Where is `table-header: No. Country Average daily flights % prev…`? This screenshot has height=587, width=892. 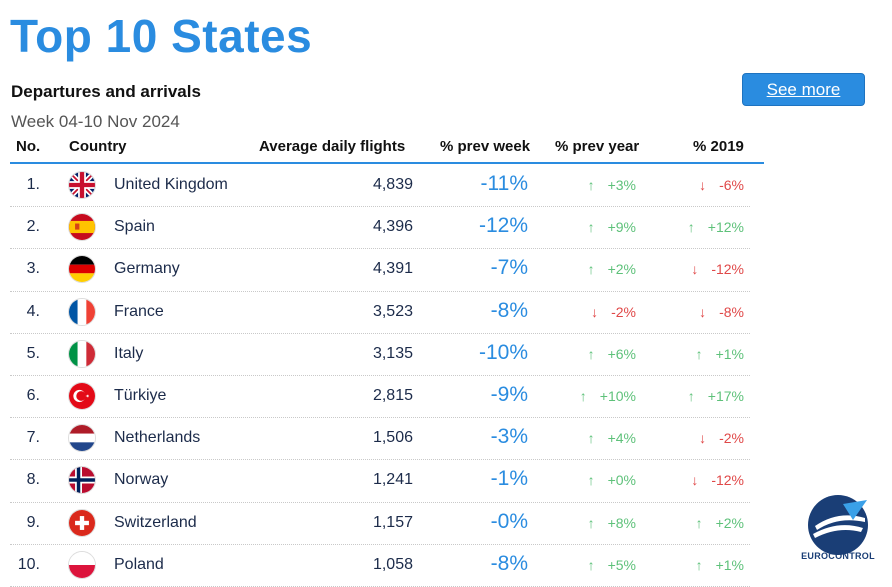
table-header: No. Country Average daily flights % prev… is located at coordinates (387, 149).